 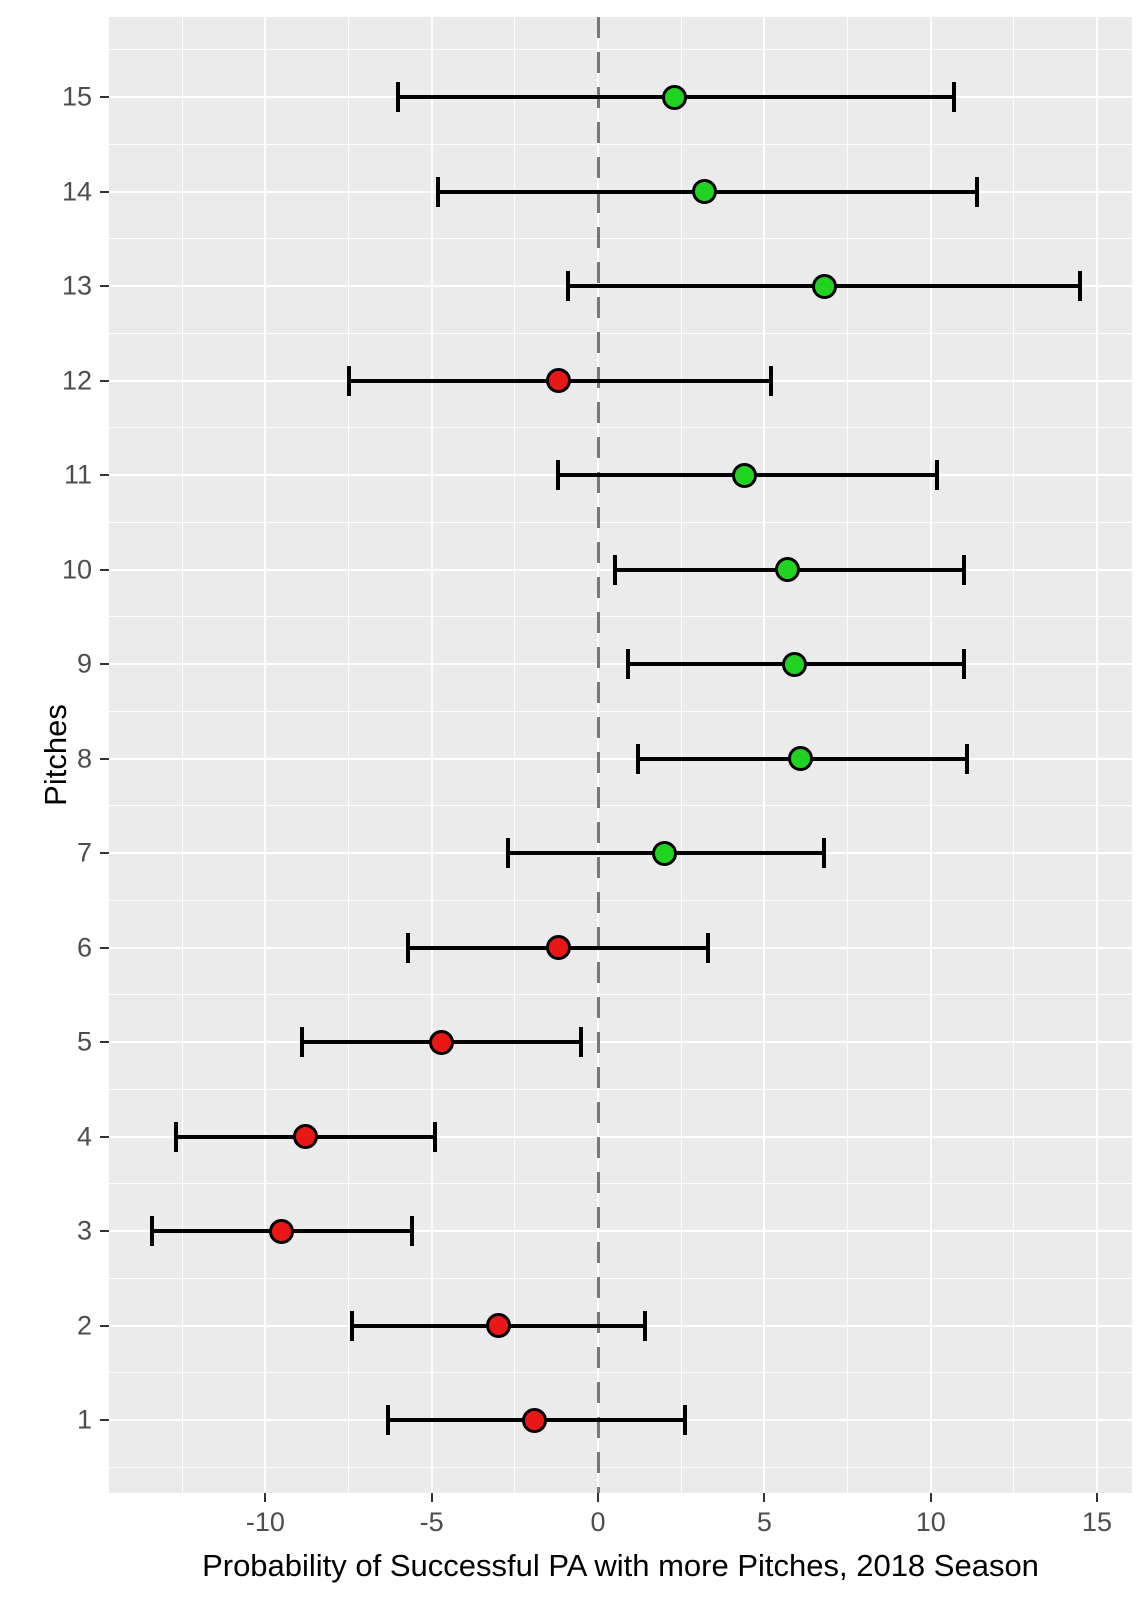 I want to click on zero-reference-line, so click(x=598, y=755).